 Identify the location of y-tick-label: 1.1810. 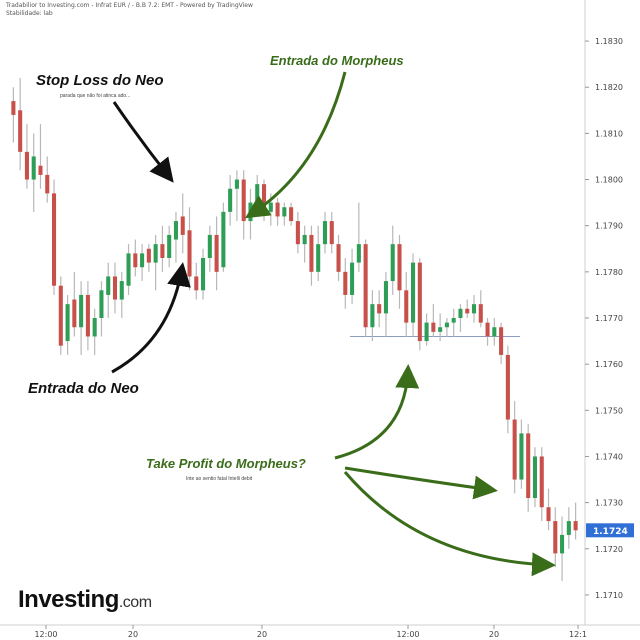
(609, 133).